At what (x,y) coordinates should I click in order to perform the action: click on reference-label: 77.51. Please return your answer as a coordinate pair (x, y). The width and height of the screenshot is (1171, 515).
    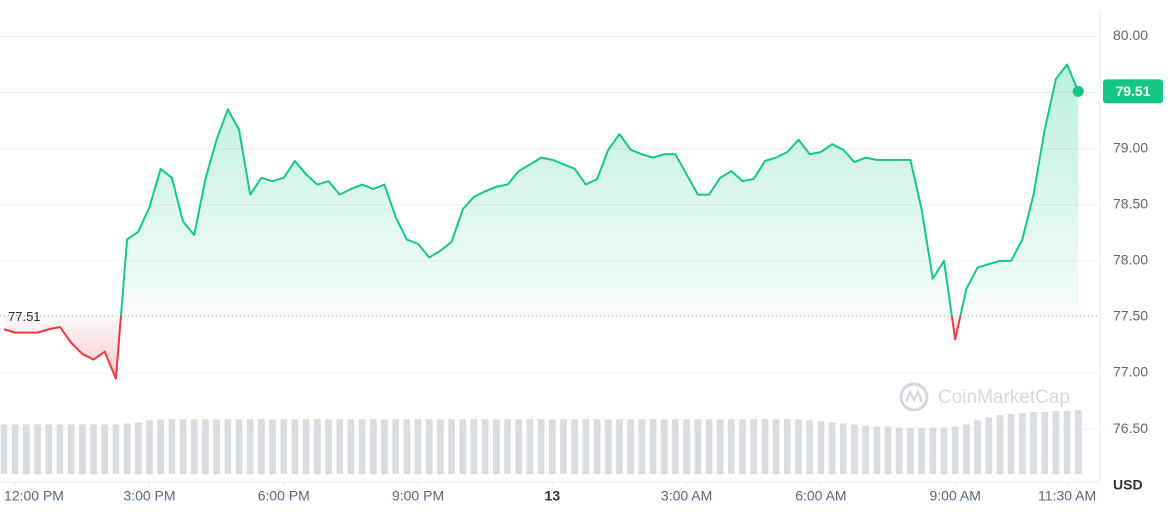
    Looking at the image, I should click on (24, 316).